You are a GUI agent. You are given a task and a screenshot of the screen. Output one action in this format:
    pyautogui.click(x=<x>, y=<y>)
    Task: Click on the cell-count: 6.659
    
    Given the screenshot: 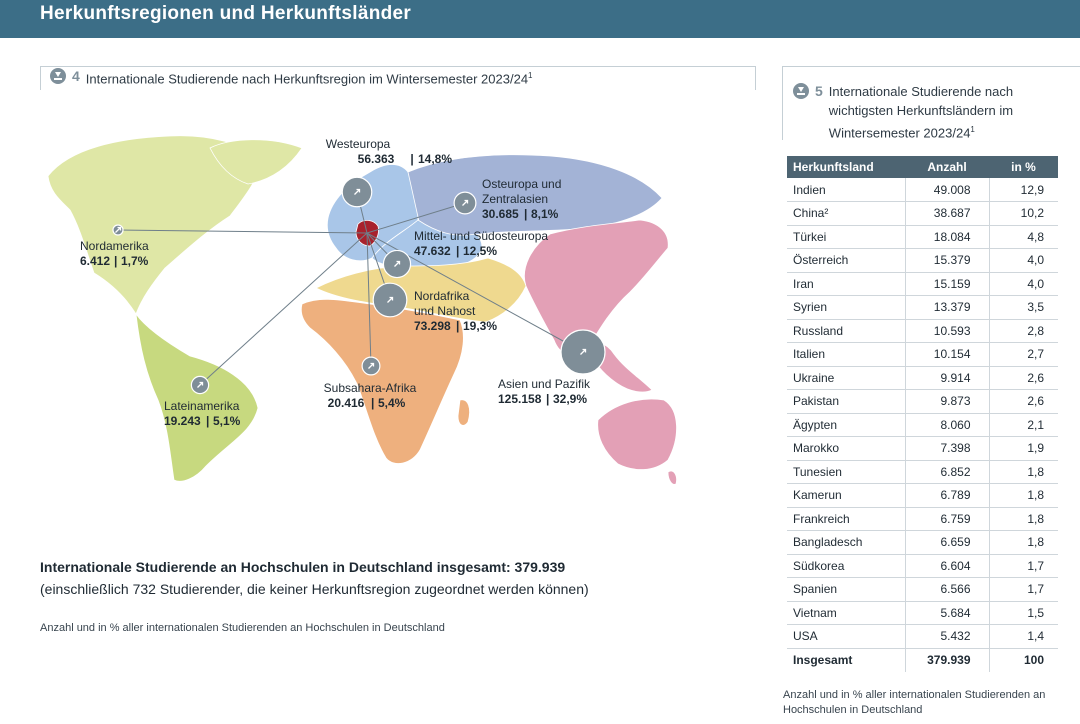 What is the action you would take?
    pyautogui.click(x=947, y=542)
    